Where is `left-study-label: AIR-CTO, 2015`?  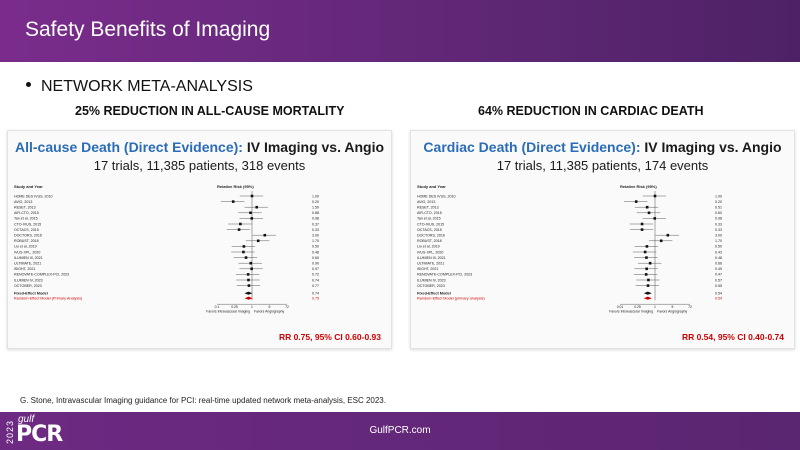 left-study-label: AIR-CTO, 2015 is located at coordinates (26, 213).